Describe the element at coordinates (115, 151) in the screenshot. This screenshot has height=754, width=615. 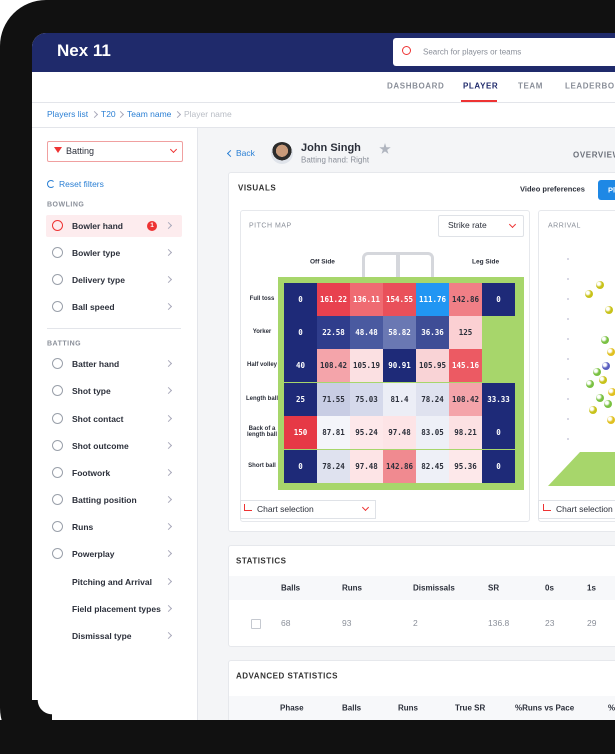
I see `sidebar-dropdown` at that location.